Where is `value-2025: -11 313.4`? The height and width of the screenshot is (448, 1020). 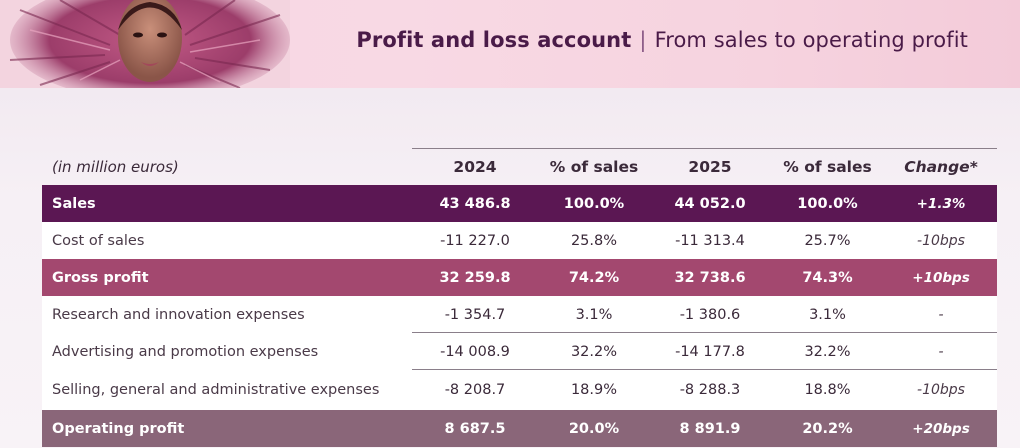 value-2025: -11 313.4 is located at coordinates (710, 240).